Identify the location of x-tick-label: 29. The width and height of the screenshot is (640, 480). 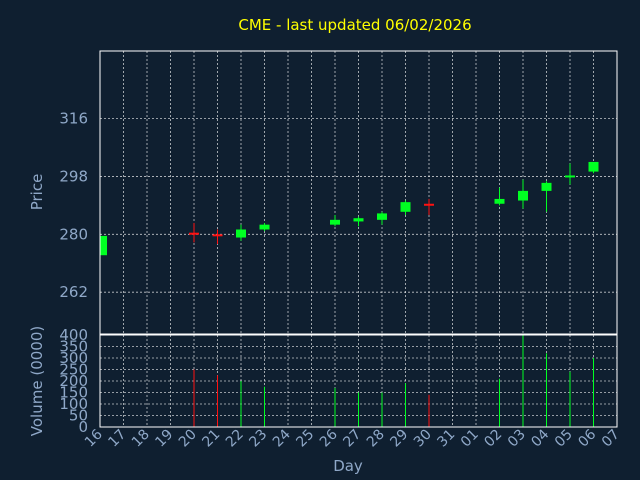
(399, 439).